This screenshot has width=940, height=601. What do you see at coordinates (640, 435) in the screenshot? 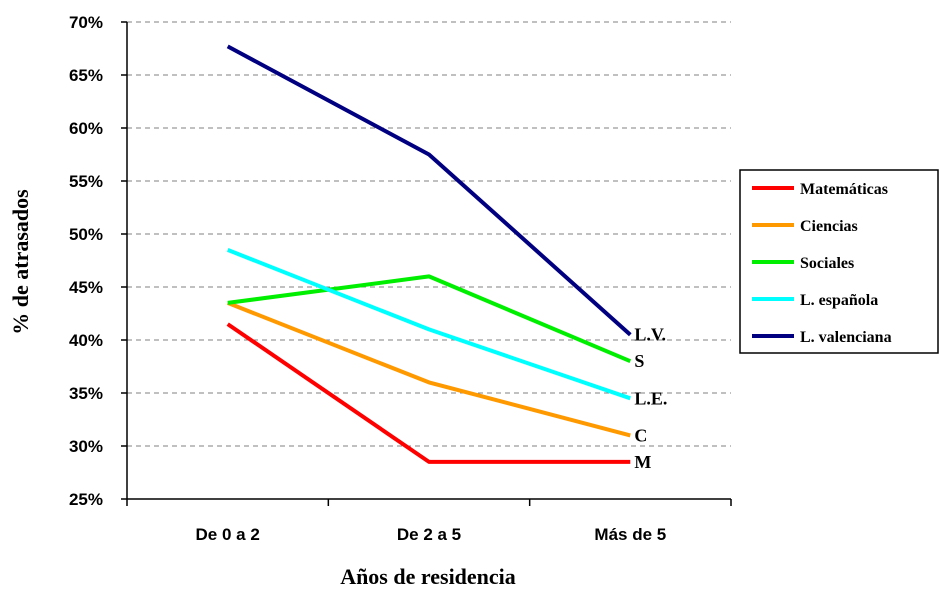
I see `series-end-label: C` at bounding box center [640, 435].